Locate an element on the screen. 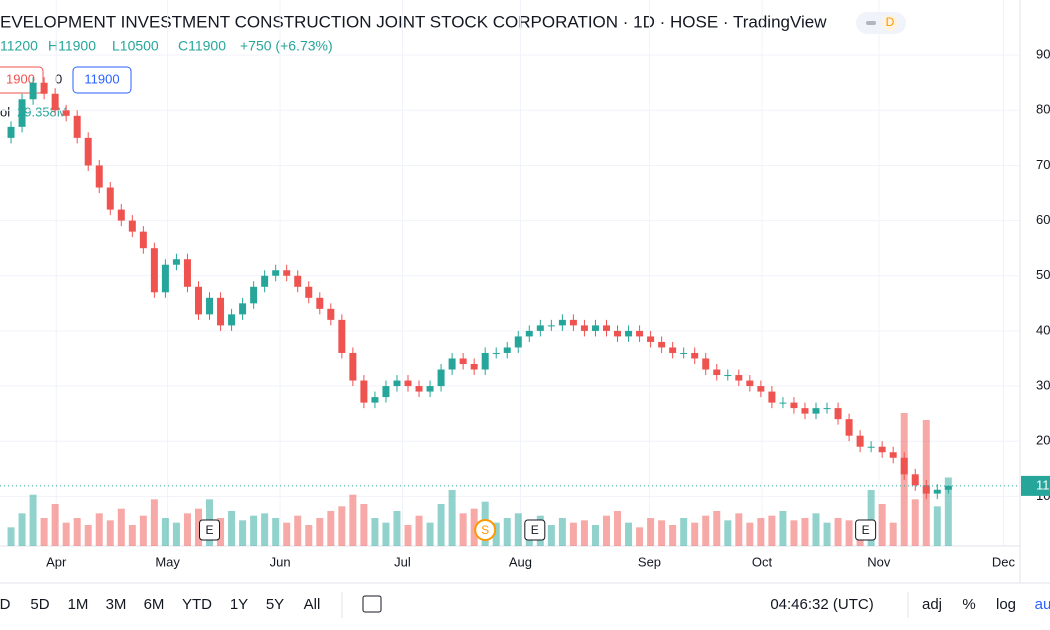 This screenshot has width=1050, height=630. buy-price: 11900 is located at coordinates (101, 78).